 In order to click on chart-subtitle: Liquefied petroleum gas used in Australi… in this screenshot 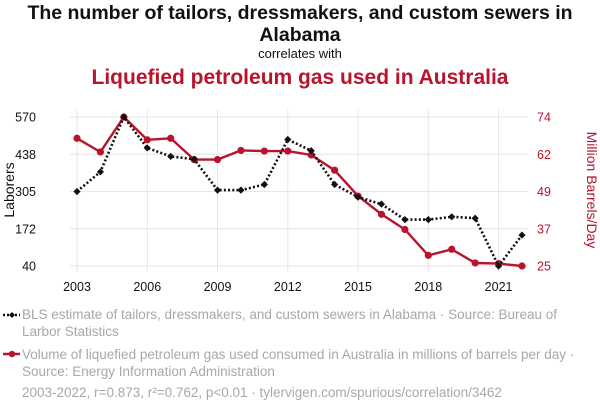, I will do `click(300, 77)`.